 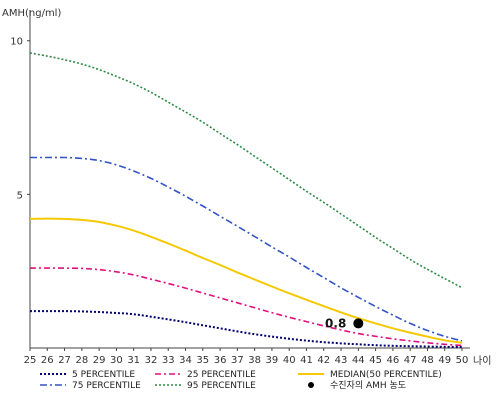 What do you see at coordinates (151, 360) in the screenshot?
I see `x-tick-label: 32` at bounding box center [151, 360].